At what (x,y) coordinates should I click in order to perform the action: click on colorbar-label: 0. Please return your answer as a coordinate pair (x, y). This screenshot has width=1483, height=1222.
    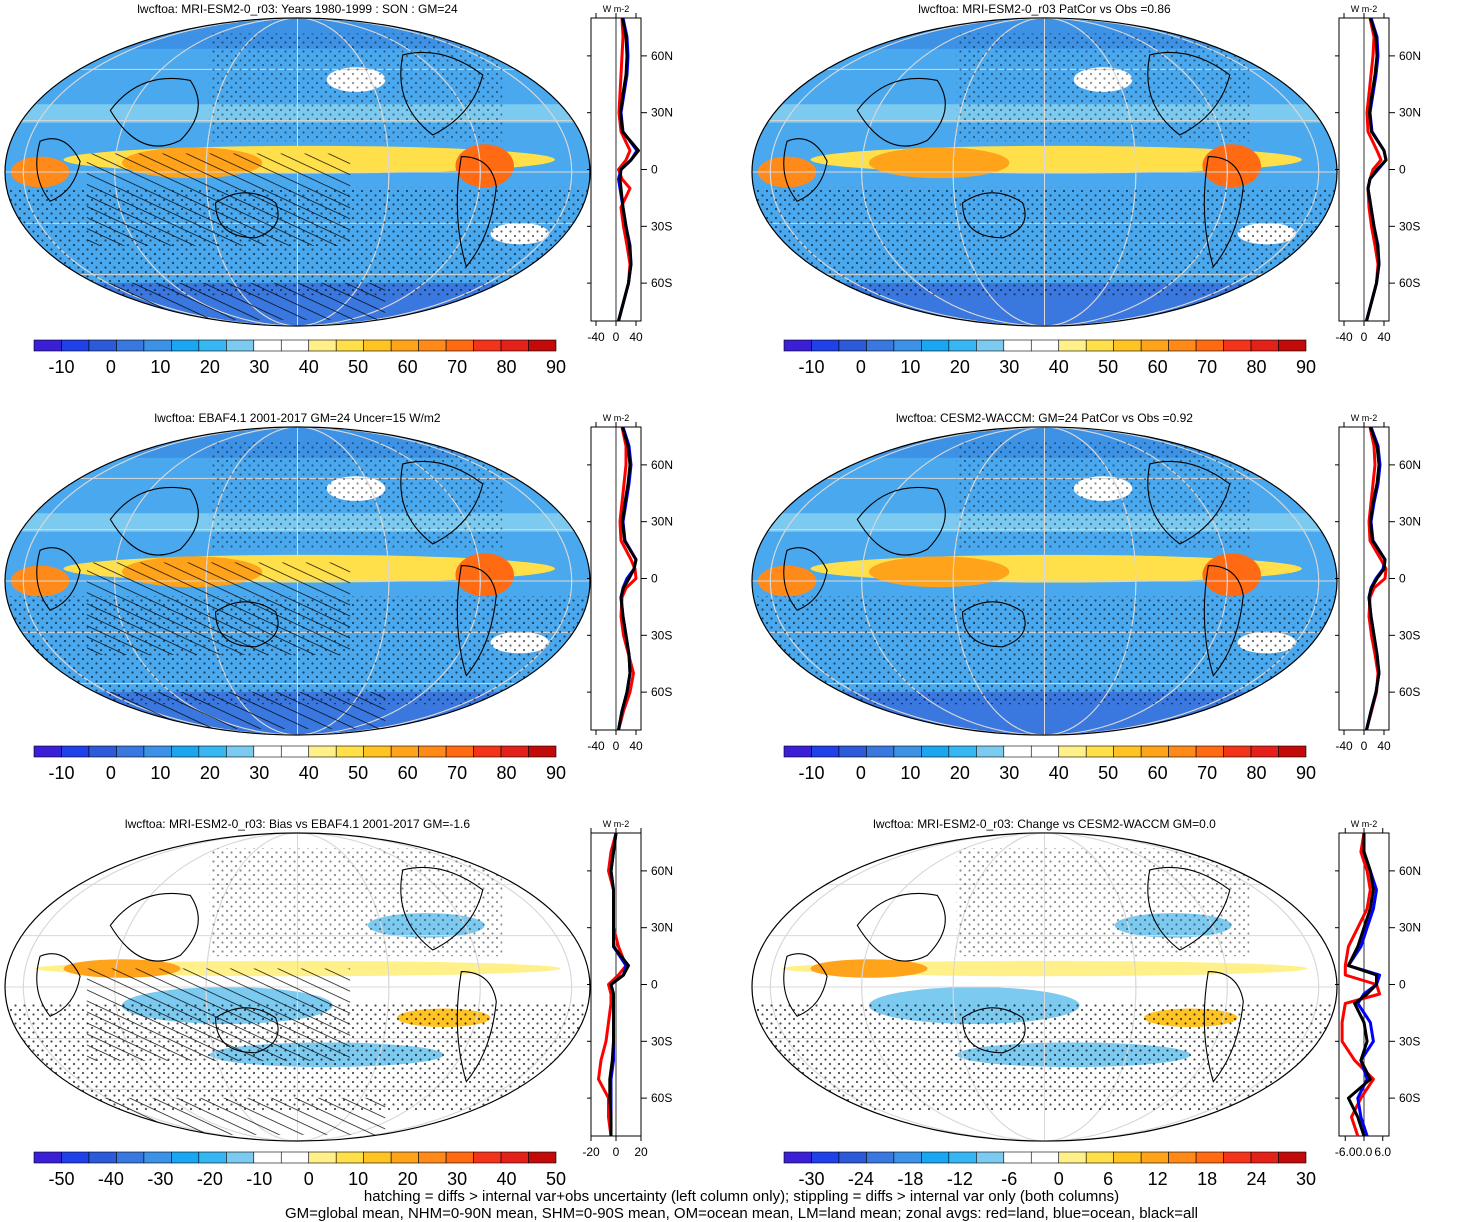
    Looking at the image, I should click on (861, 367).